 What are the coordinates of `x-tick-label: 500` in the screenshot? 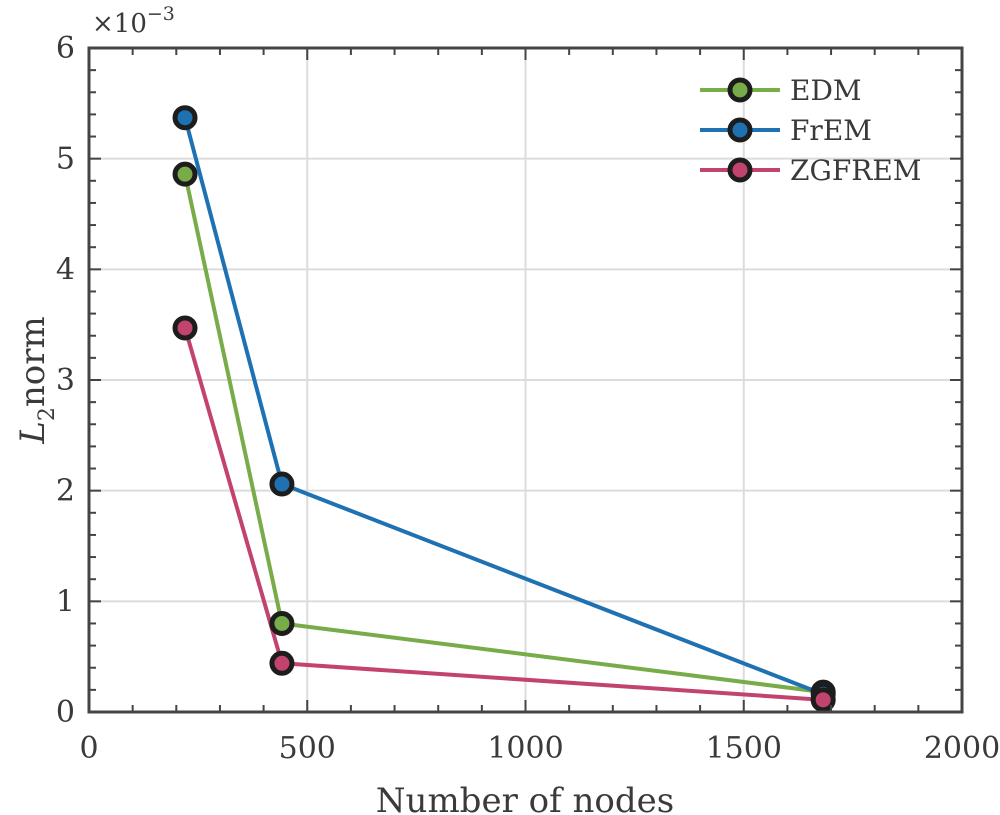 It's located at (307, 748).